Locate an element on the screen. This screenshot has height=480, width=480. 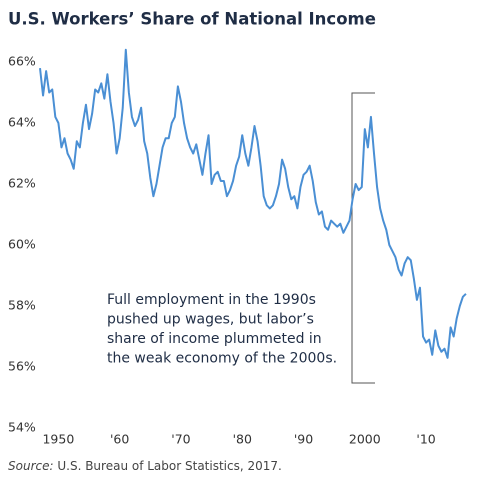
annotation-line: share of income plummeted in is located at coordinates (214, 339).